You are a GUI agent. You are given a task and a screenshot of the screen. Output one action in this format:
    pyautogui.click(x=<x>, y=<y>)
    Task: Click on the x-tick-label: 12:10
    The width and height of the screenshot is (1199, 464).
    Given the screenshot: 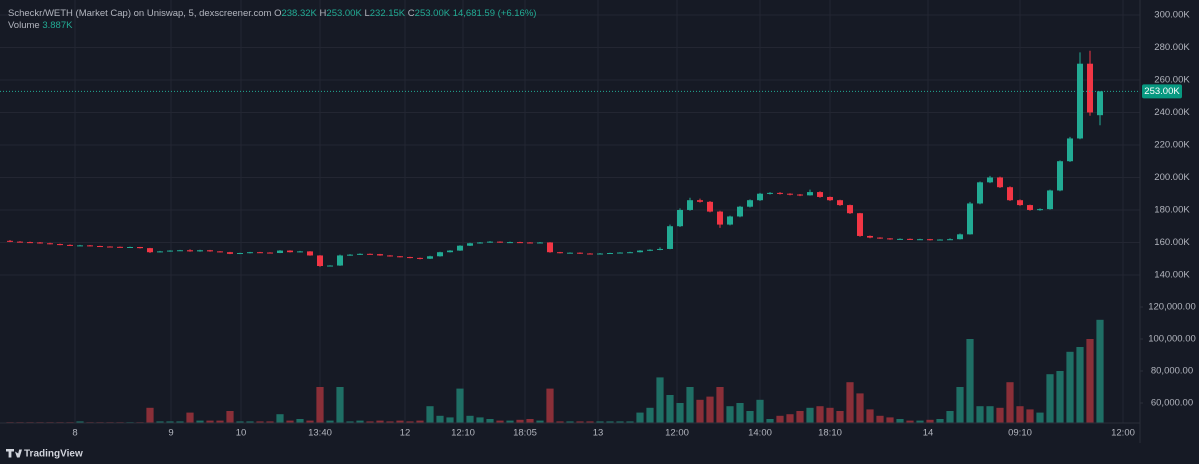 What is the action you would take?
    pyautogui.click(x=463, y=433)
    